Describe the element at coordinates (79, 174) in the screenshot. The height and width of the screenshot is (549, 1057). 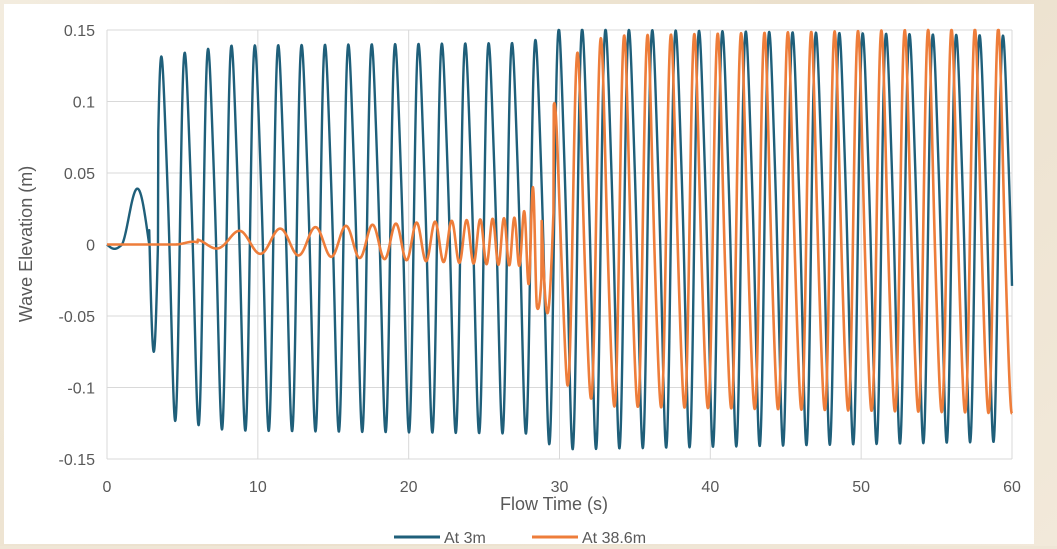
I see `y-tick-label: 0.05` at that location.